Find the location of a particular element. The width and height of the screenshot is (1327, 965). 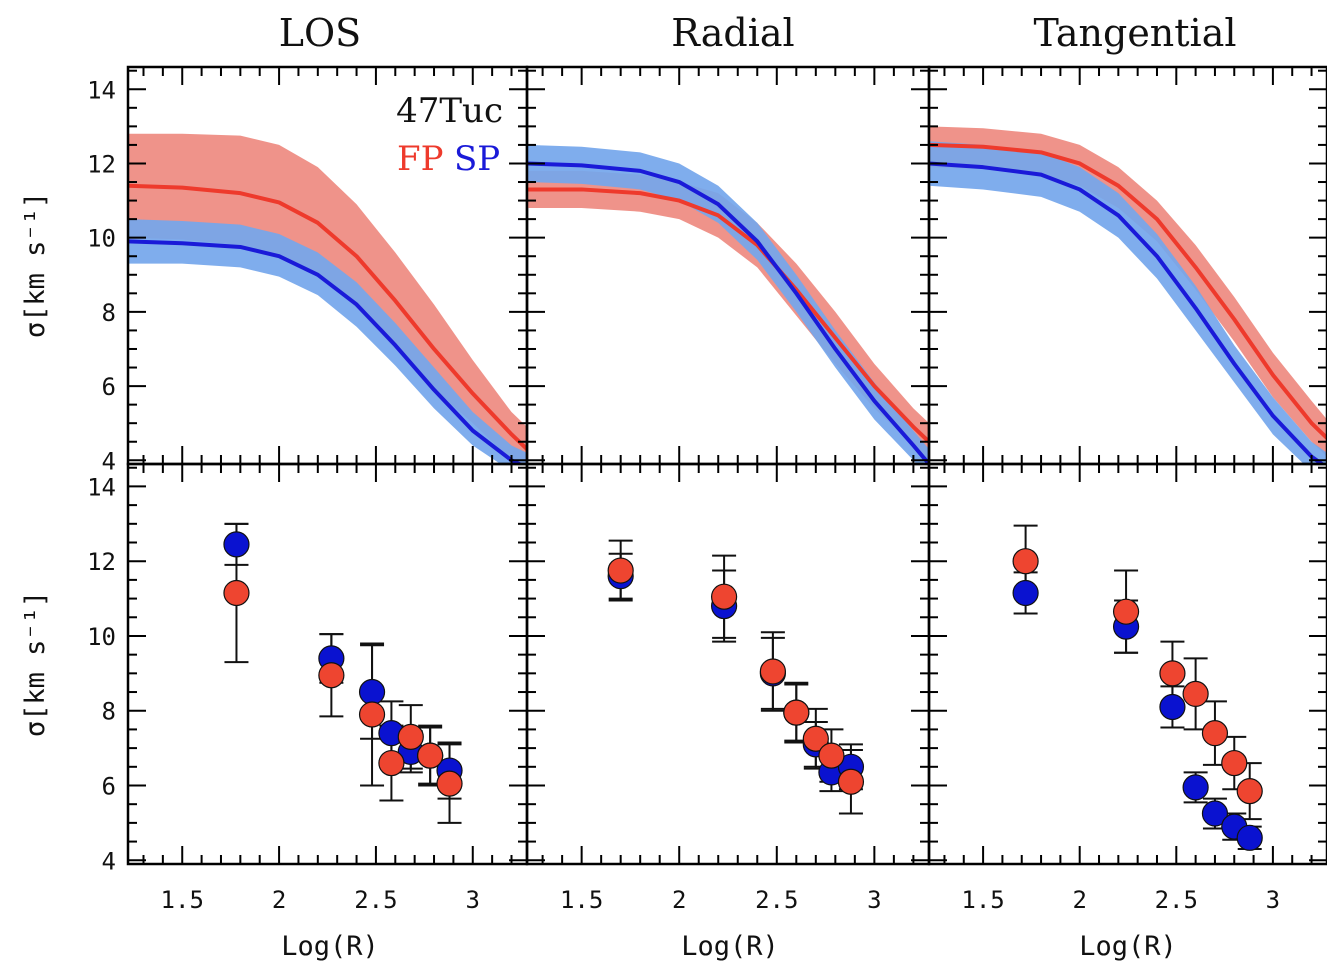

x-axis-label-los: Log(R) is located at coordinates (330, 946).